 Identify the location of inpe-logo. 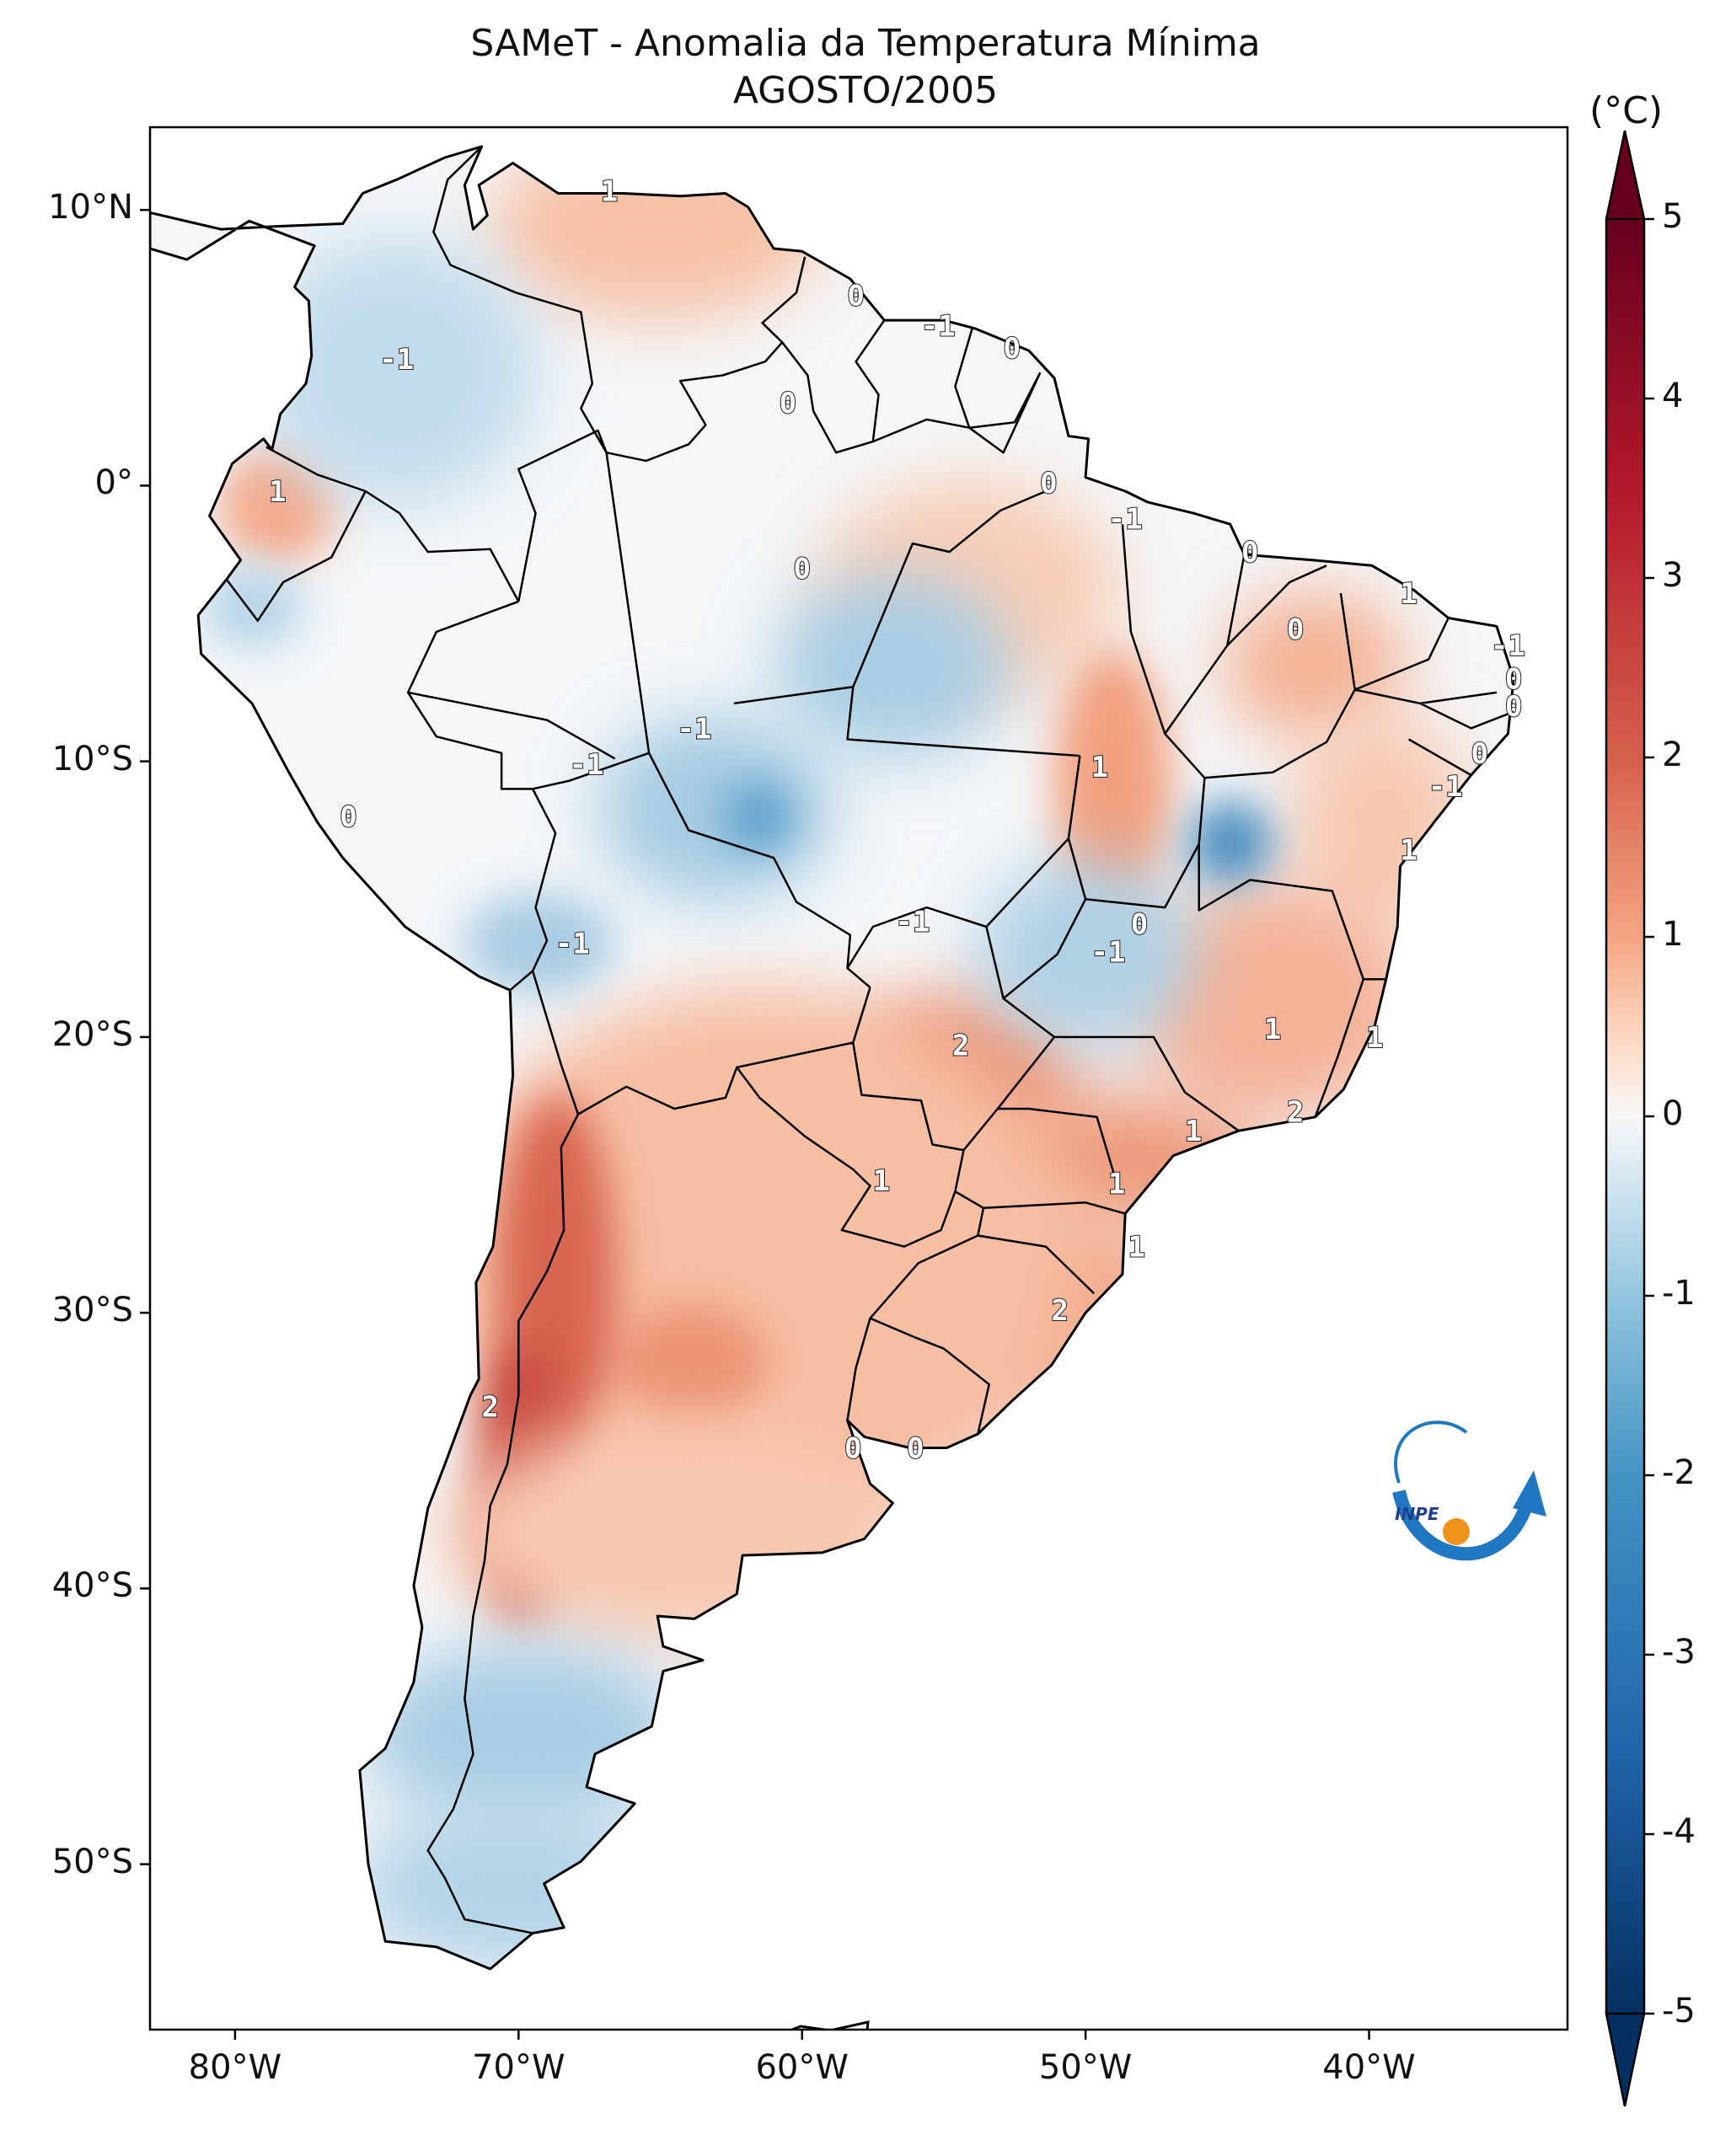
(1469, 1490).